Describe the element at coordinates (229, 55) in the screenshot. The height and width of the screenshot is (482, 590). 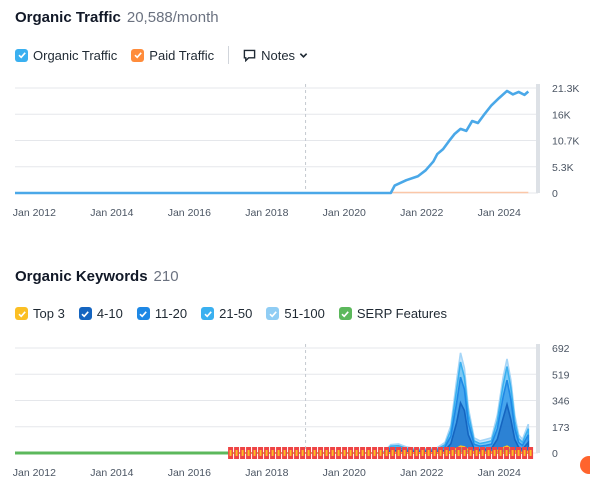
I see `legend-divider` at that location.